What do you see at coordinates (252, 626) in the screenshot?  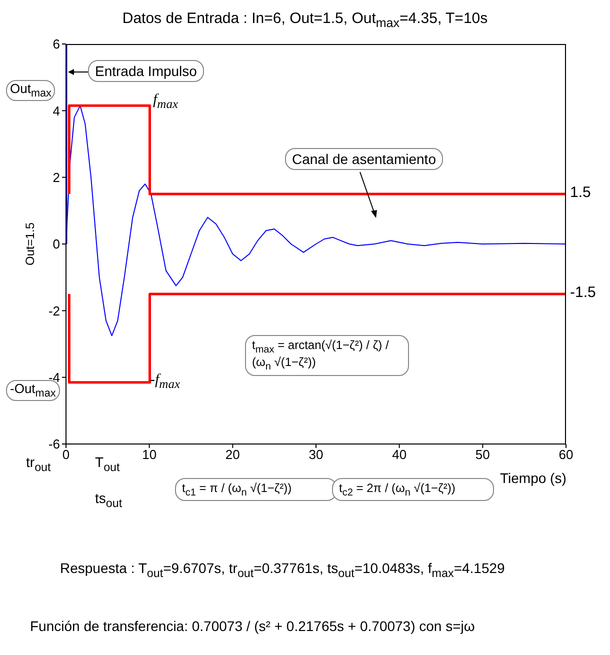 I see `text: Función de transferencia: 0.70073 / (s² + 0.21765s + 0.70073) con s=jω` at bounding box center [252, 626].